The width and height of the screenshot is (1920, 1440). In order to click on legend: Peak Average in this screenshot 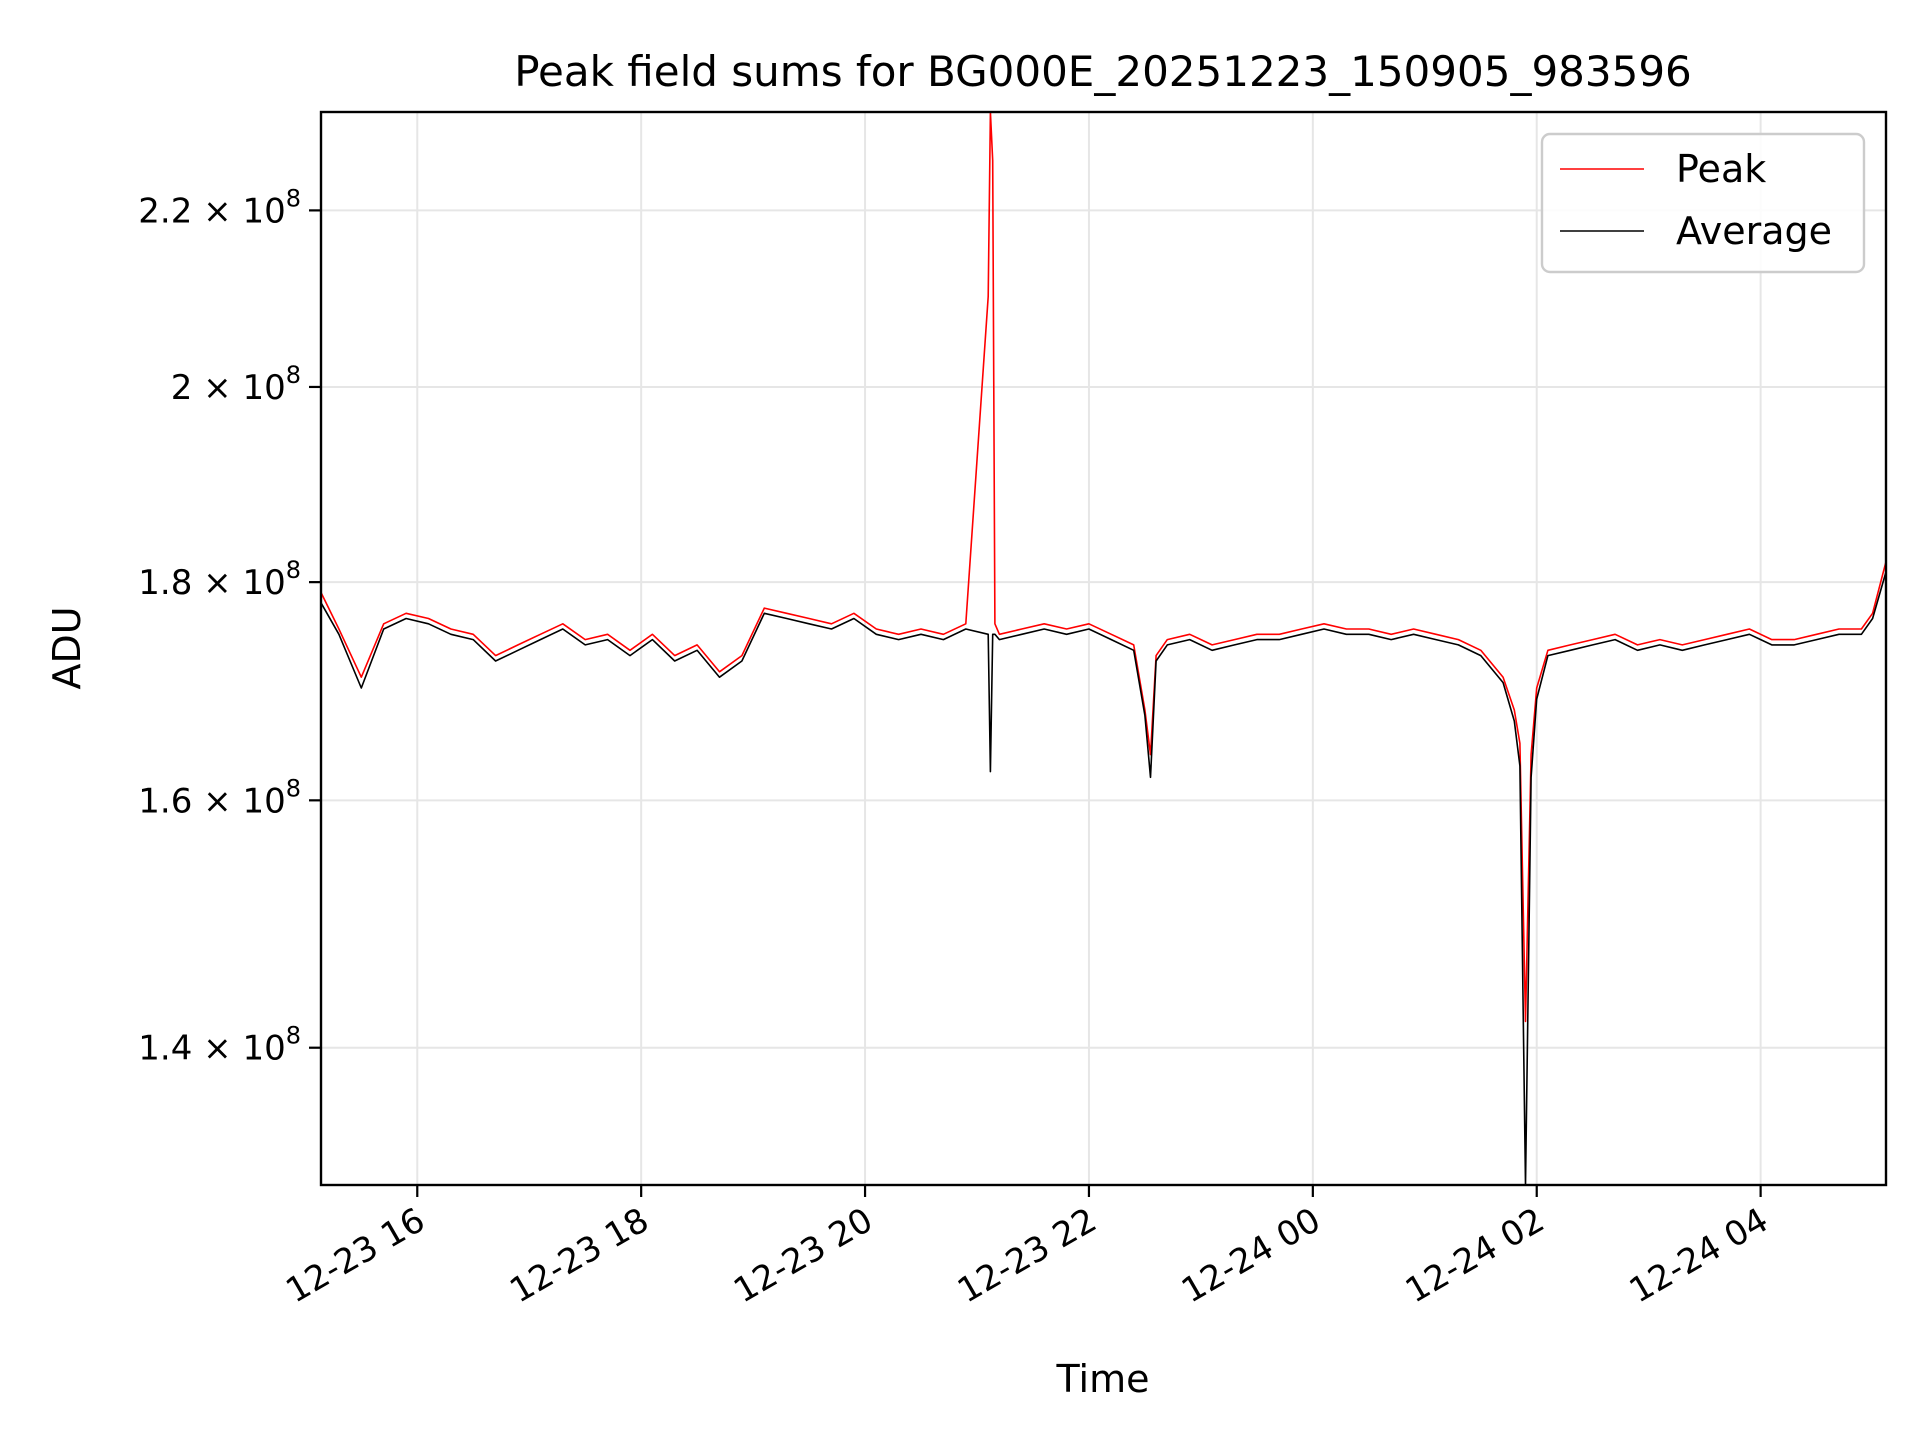, I will do `click(1703, 203)`.